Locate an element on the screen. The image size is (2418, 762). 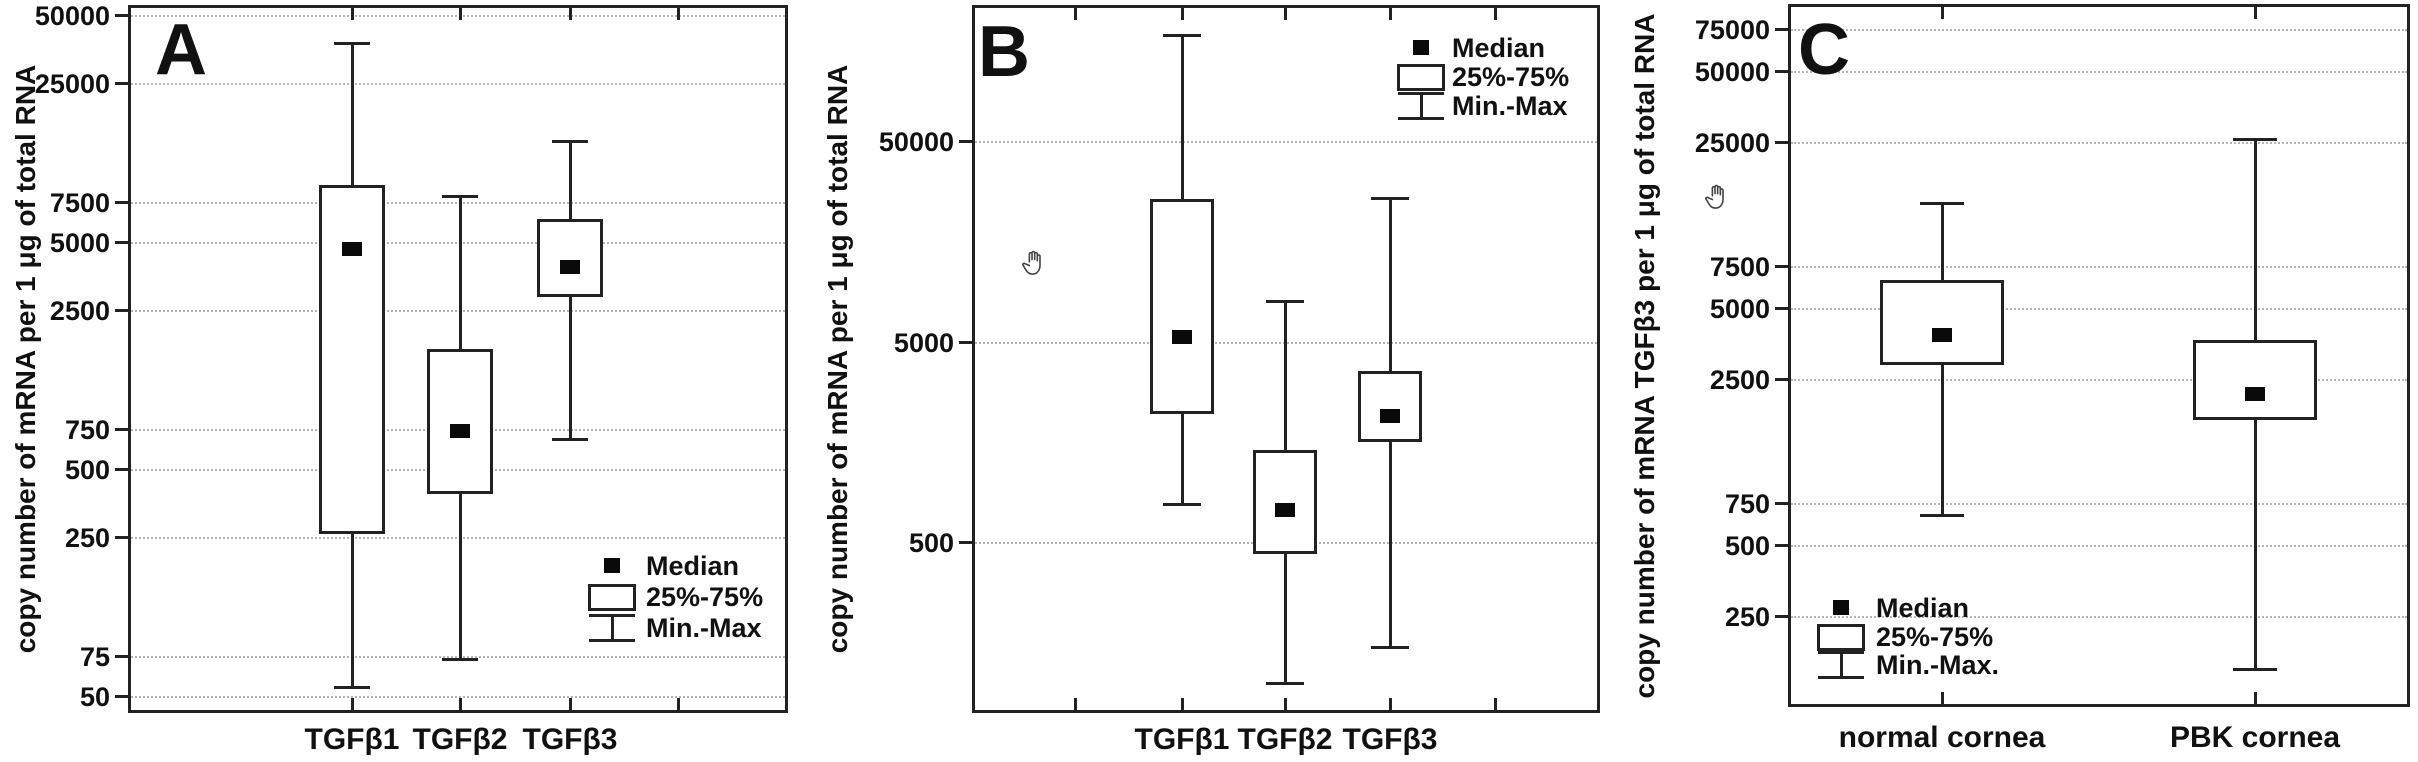
x-category-label: normal cornea is located at coordinates (1942, 737).